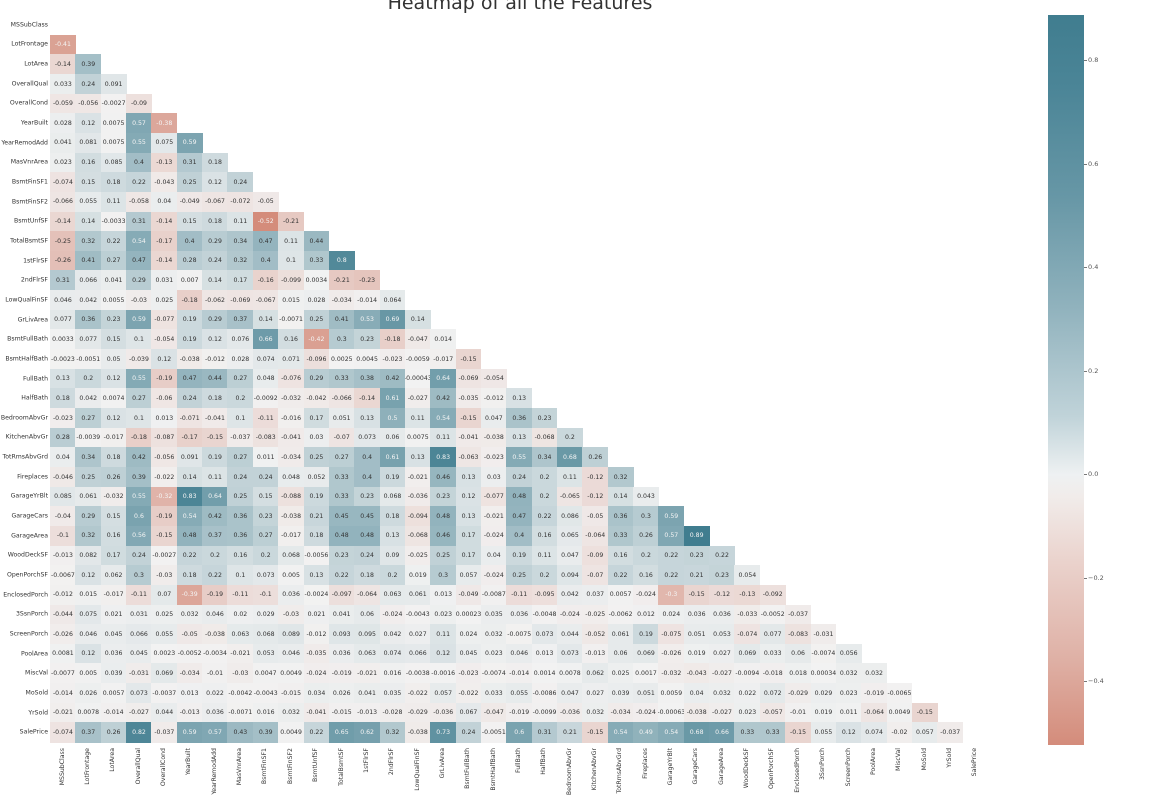 The width and height of the screenshot is (1157, 806). Describe the element at coordinates (29, 536) in the screenshot. I see `y-tick-label: GarageArea` at that location.